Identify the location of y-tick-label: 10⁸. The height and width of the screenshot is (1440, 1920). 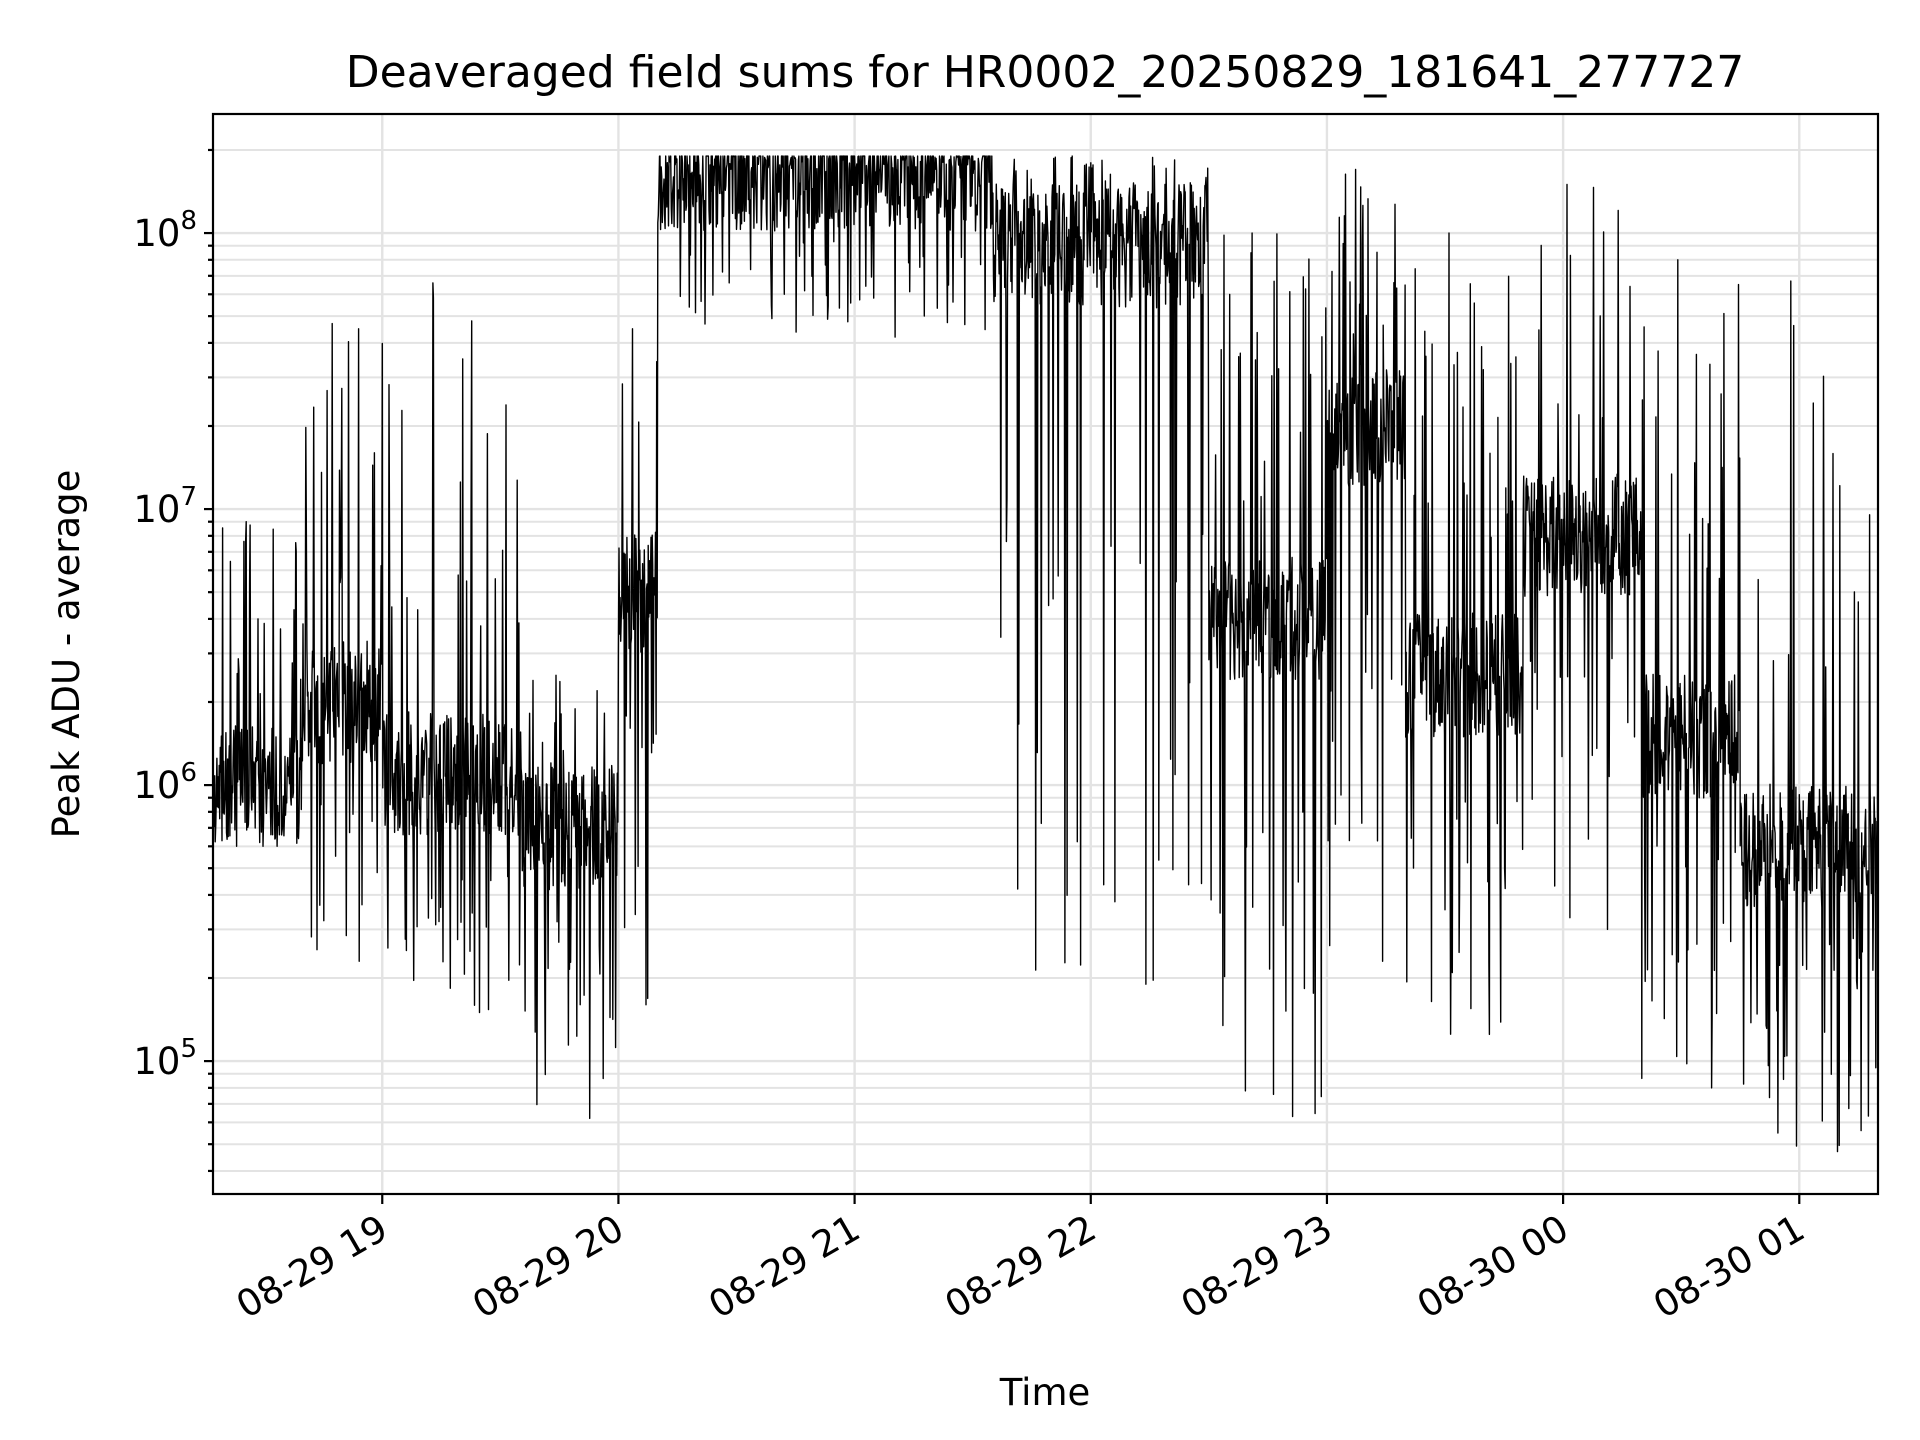
(165, 230).